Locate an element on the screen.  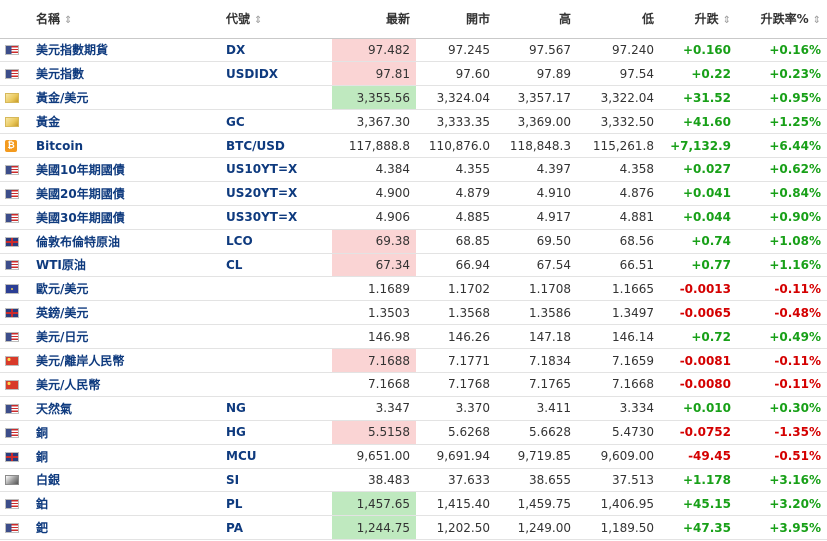
row-name-cell: 倫敦布倫特原油 is located at coordinates (125, 241).